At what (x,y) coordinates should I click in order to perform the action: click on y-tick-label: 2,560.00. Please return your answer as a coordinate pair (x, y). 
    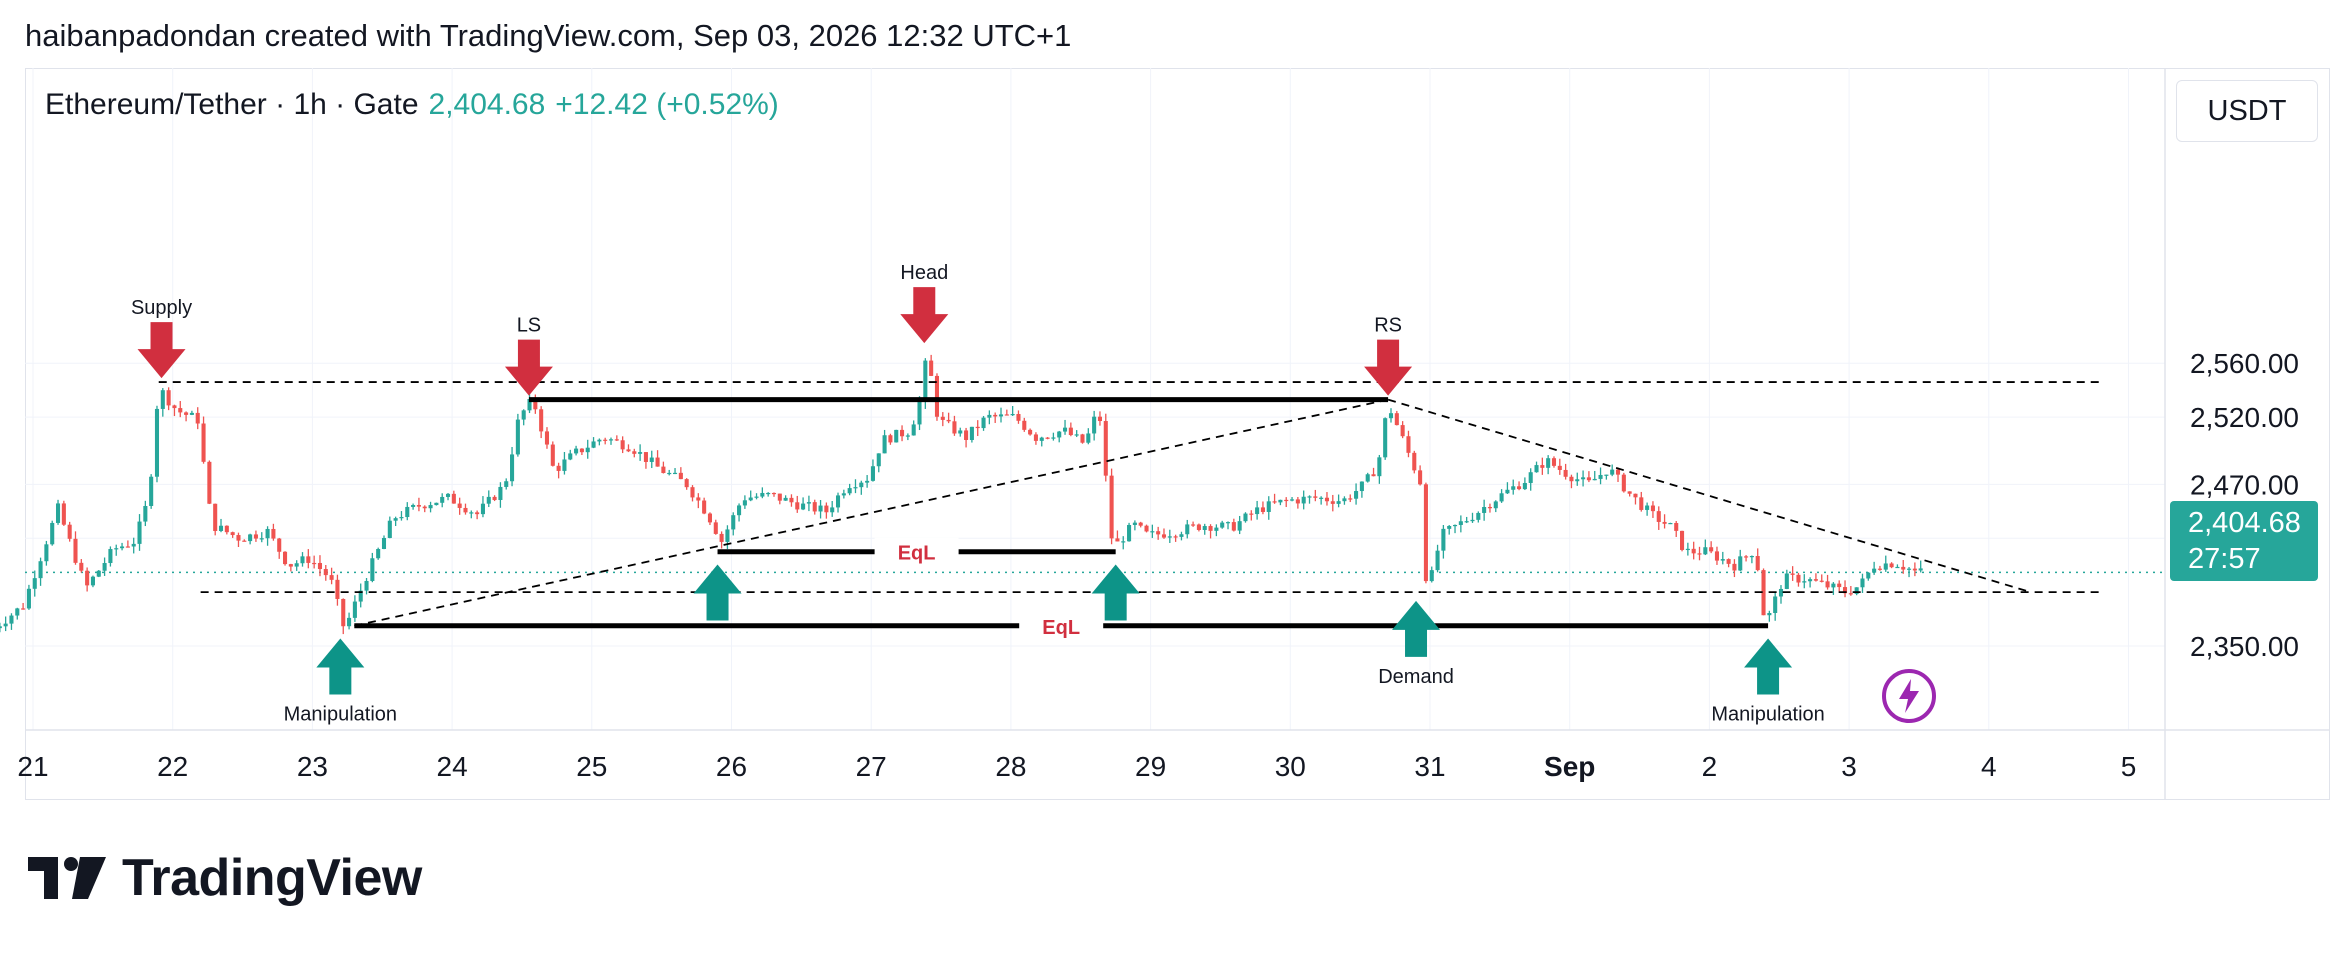
    Looking at the image, I should click on (2244, 363).